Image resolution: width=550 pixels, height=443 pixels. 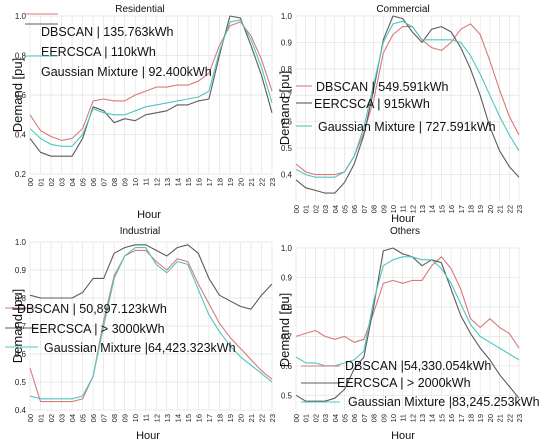 I want to click on legend-entry: EERCSCA | > 2000kWh, so click(x=404, y=383).